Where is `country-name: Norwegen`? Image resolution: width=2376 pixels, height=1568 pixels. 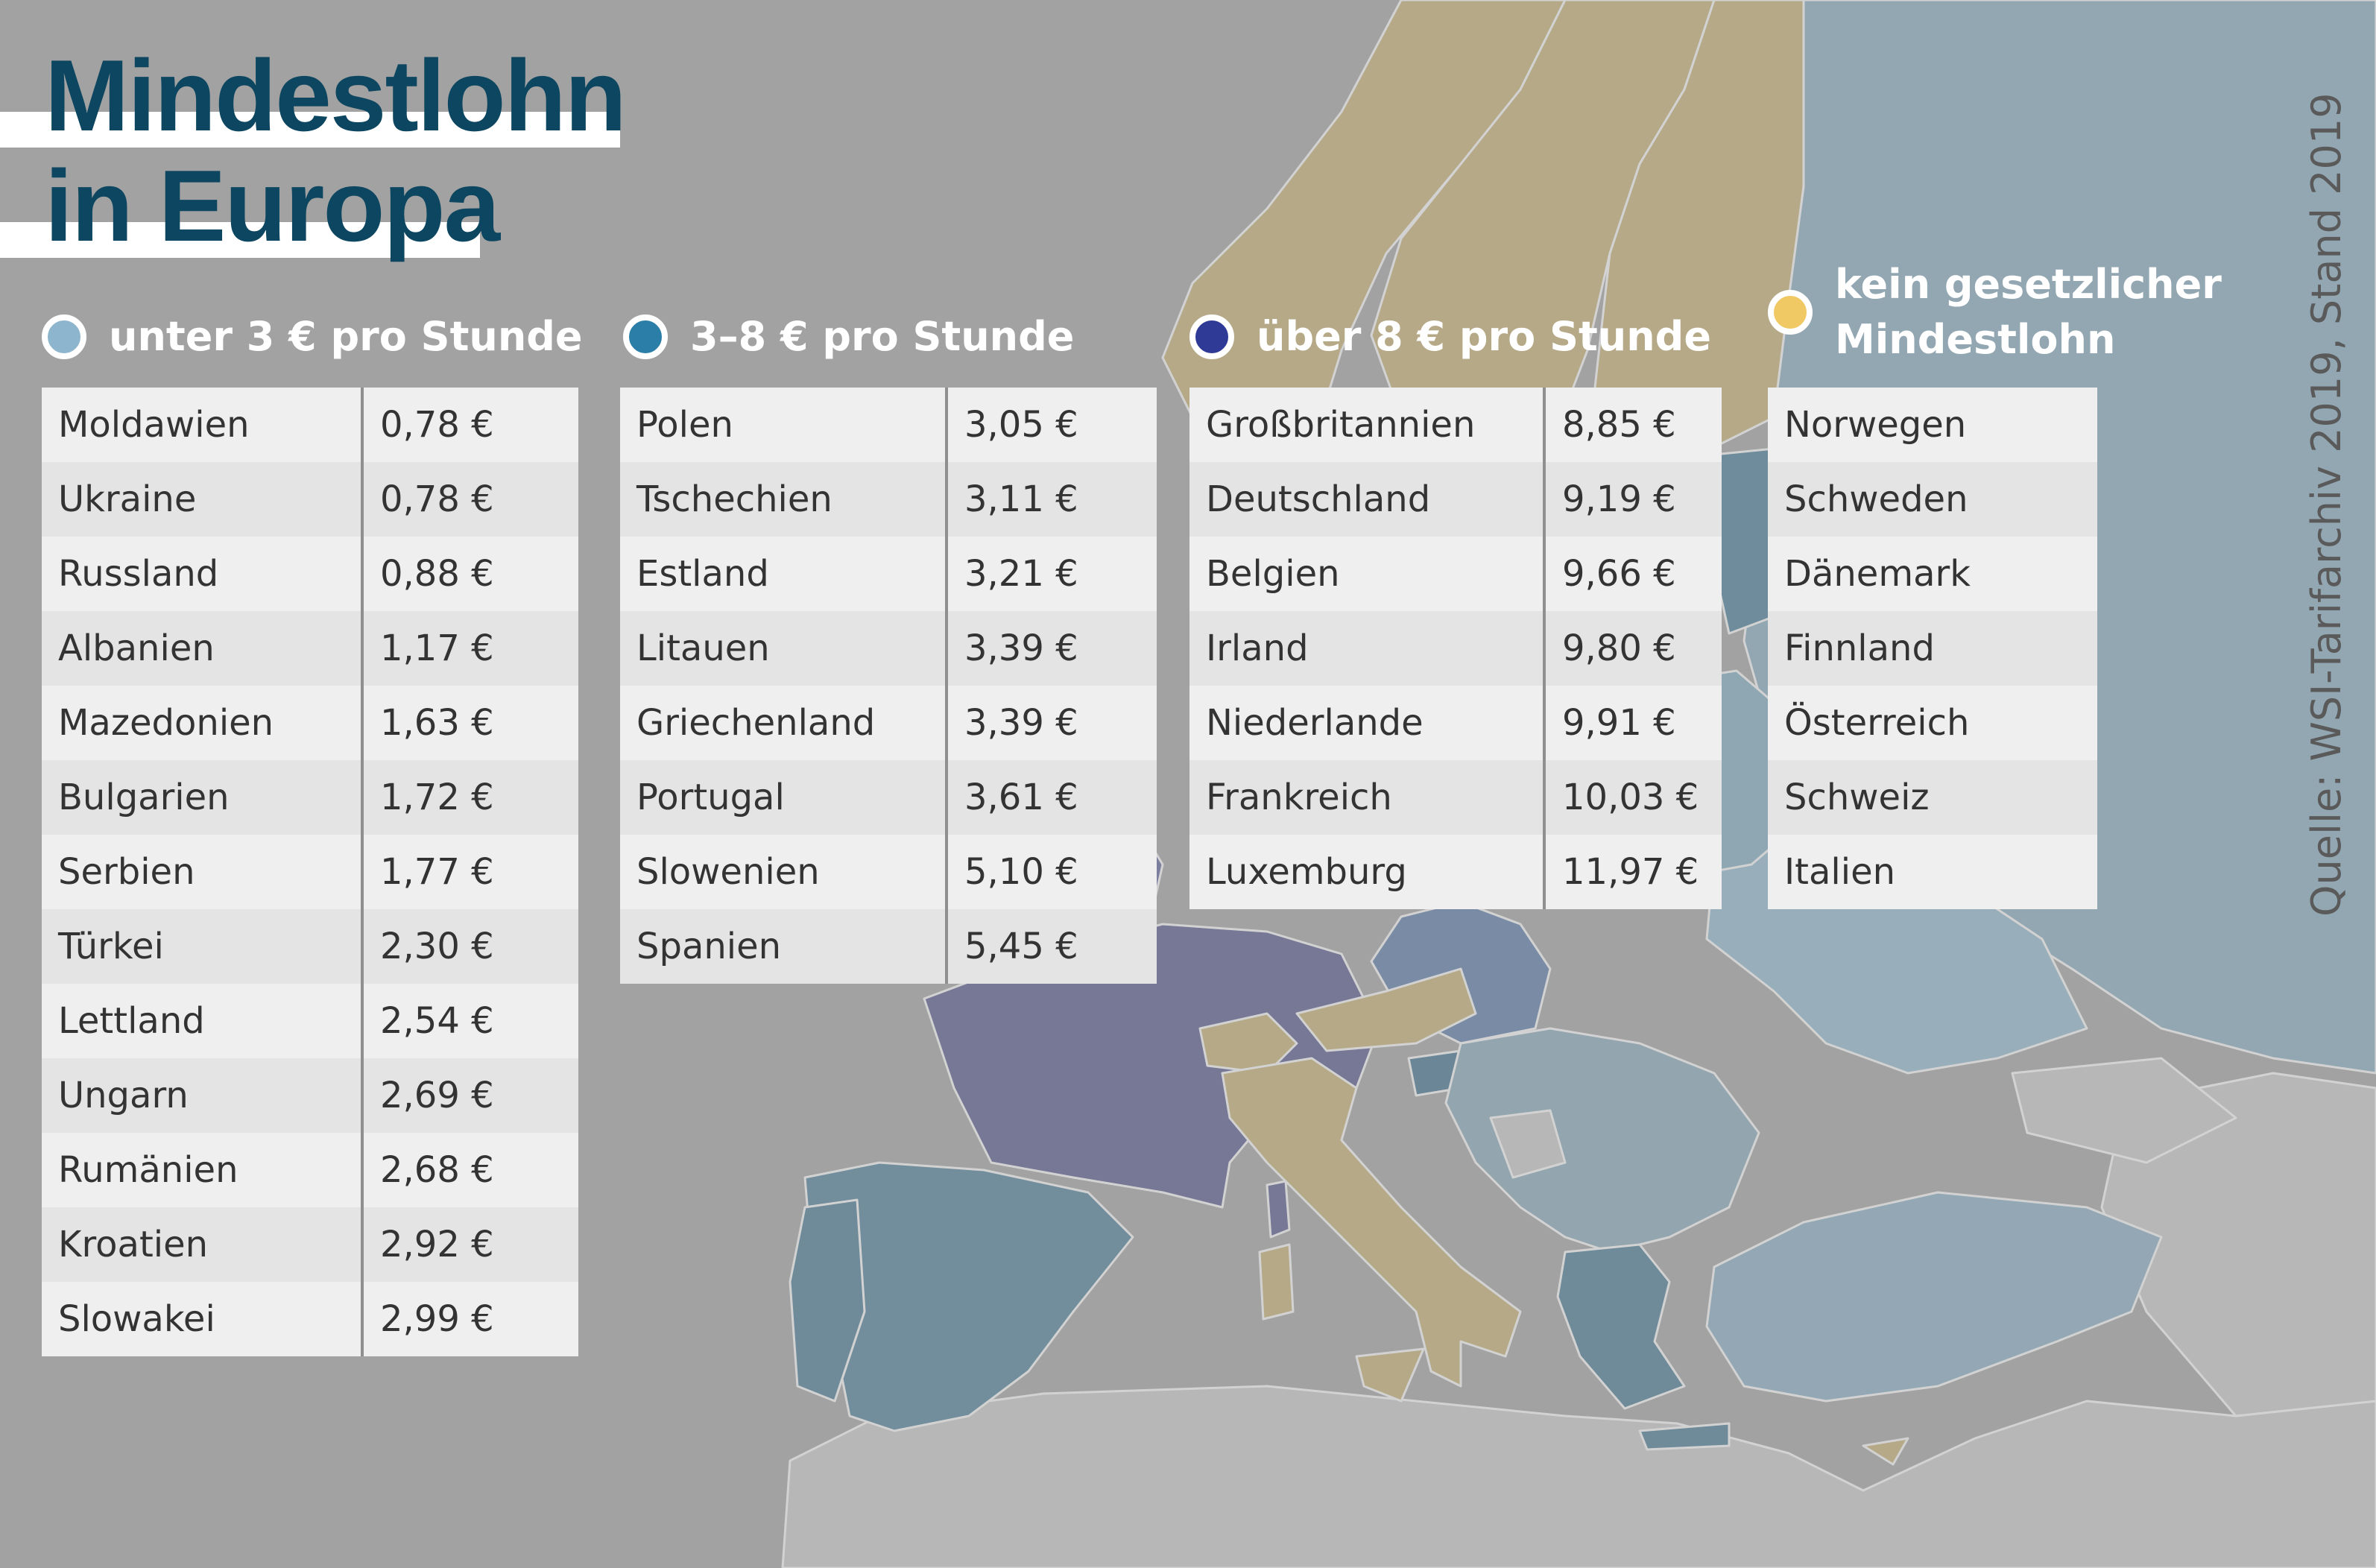
country-name: Norwegen is located at coordinates (1932, 425).